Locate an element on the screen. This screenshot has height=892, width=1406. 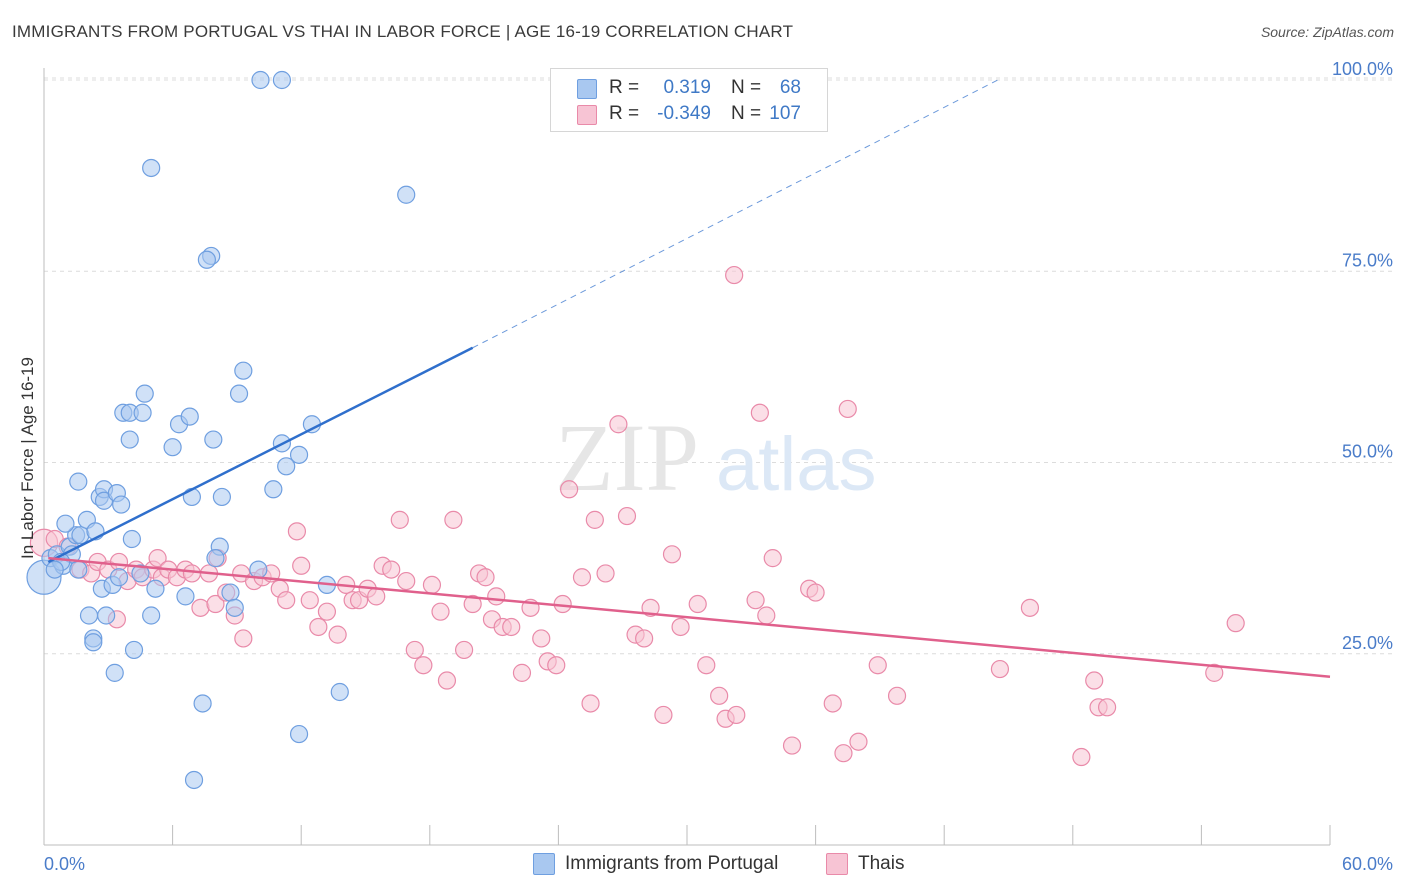
legend-row-portugal: R = 0.319 N = 68 is located at coordinates (689, 89).